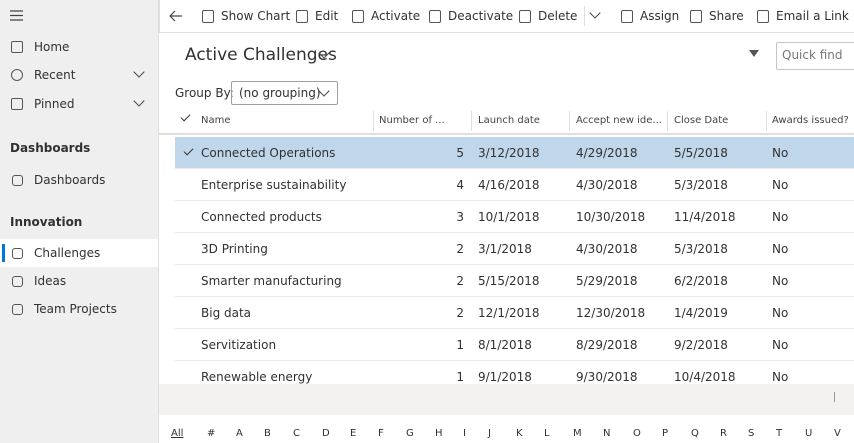 This screenshot has width=854, height=443. Describe the element at coordinates (177, 433) in the screenshot. I see `alphabet-filter: All` at that location.